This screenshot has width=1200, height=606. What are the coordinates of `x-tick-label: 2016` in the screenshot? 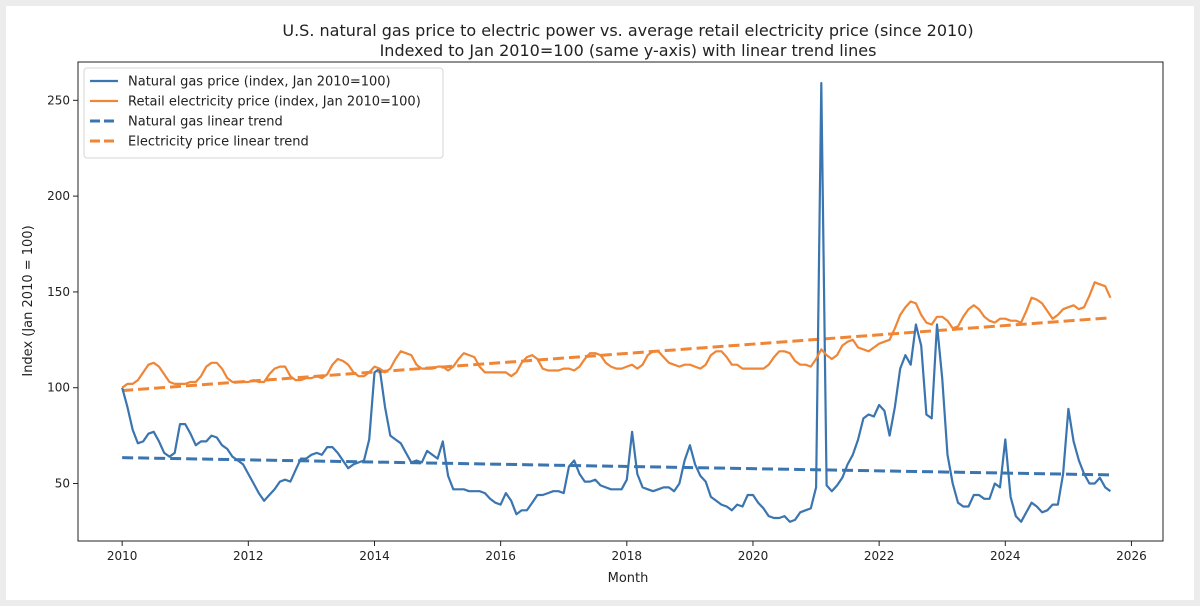 It's located at (500, 556).